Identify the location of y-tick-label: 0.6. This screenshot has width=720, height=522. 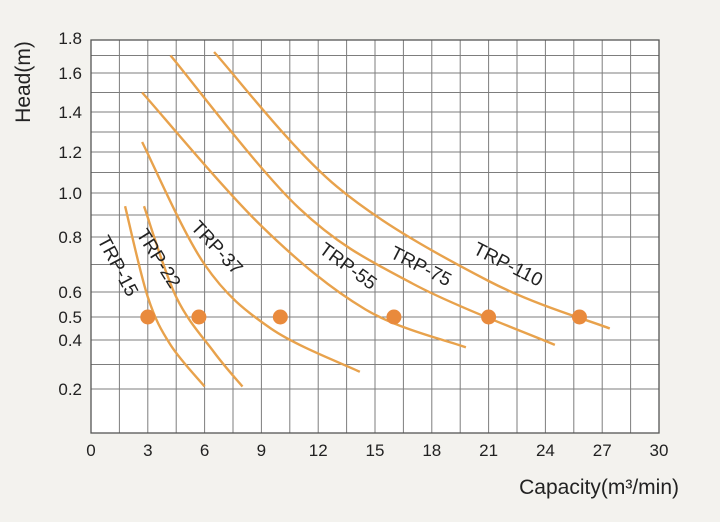
(70, 292).